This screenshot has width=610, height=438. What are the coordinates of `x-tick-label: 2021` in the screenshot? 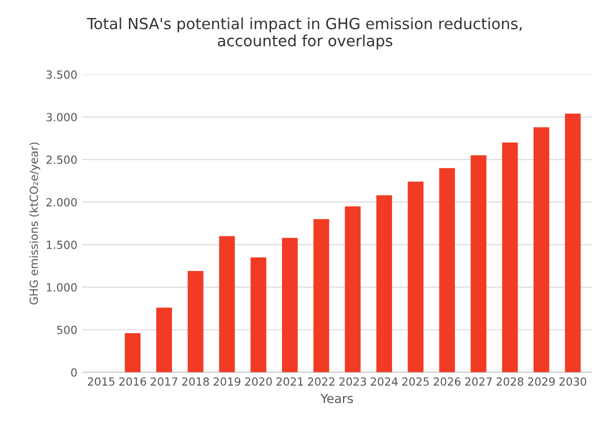 It's located at (289, 381).